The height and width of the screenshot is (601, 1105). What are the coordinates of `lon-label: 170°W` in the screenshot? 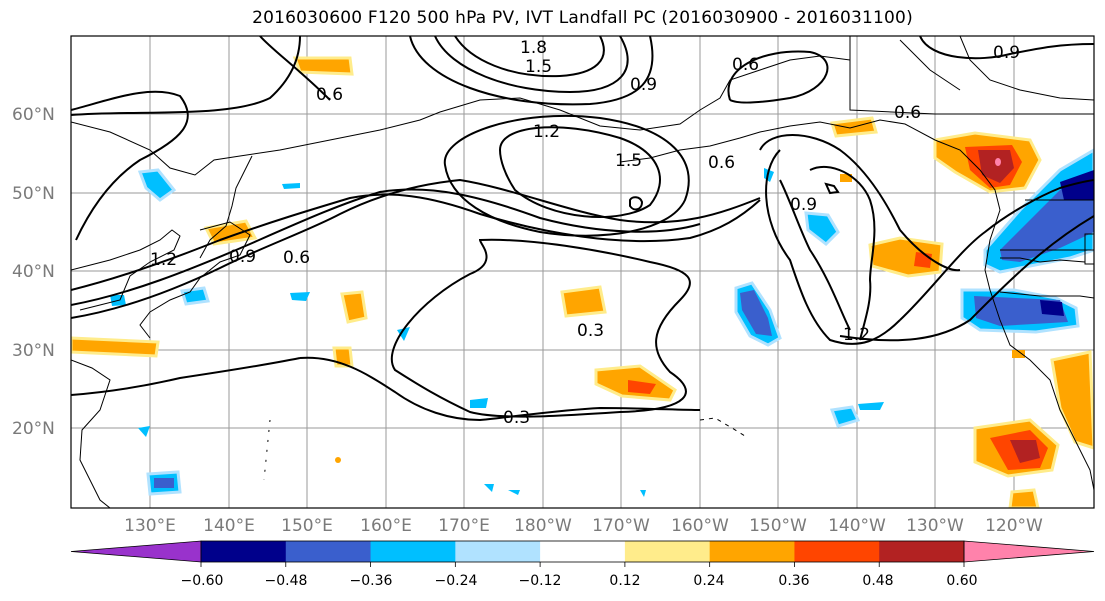 It's located at (621, 526).